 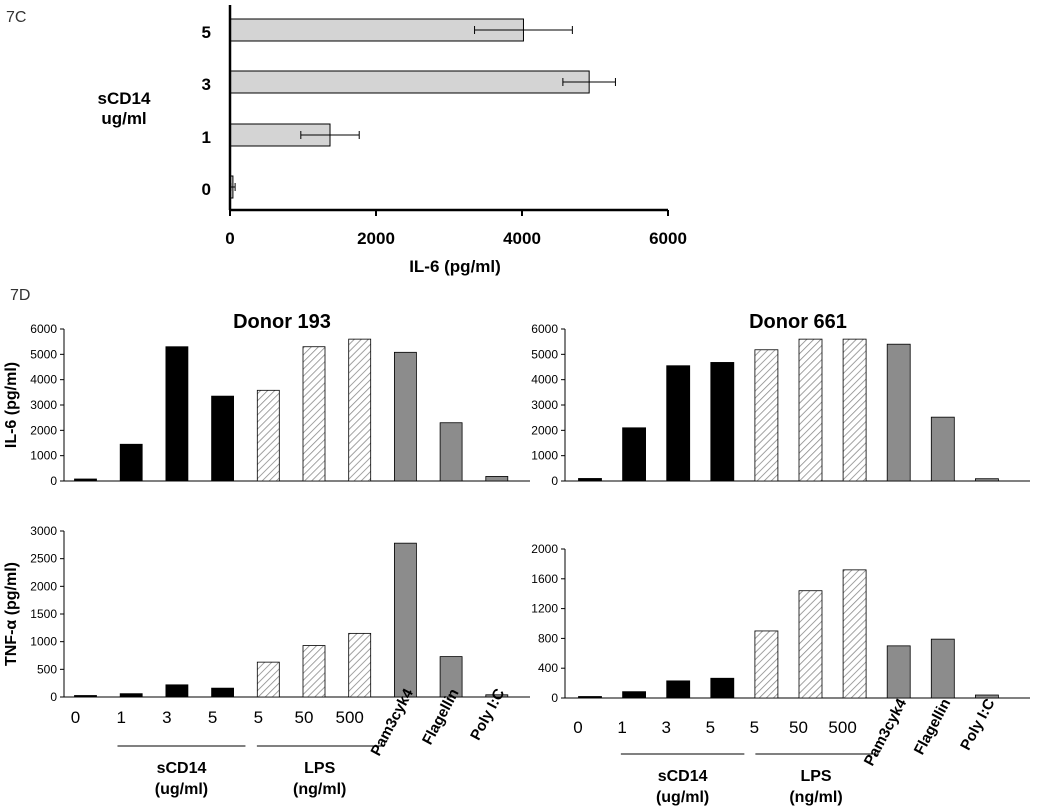 I want to click on ytick-label-7c: 3, so click(x=206, y=84).